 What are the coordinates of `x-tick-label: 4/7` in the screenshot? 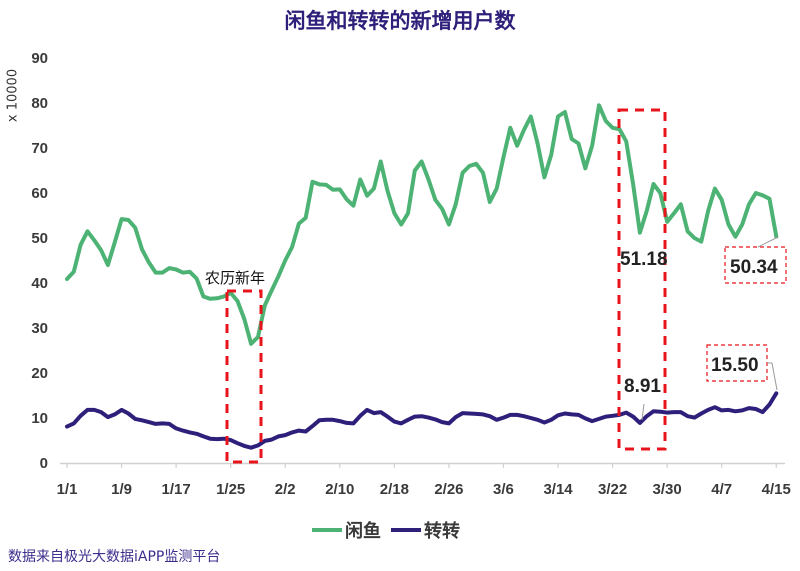 It's located at (721, 489).